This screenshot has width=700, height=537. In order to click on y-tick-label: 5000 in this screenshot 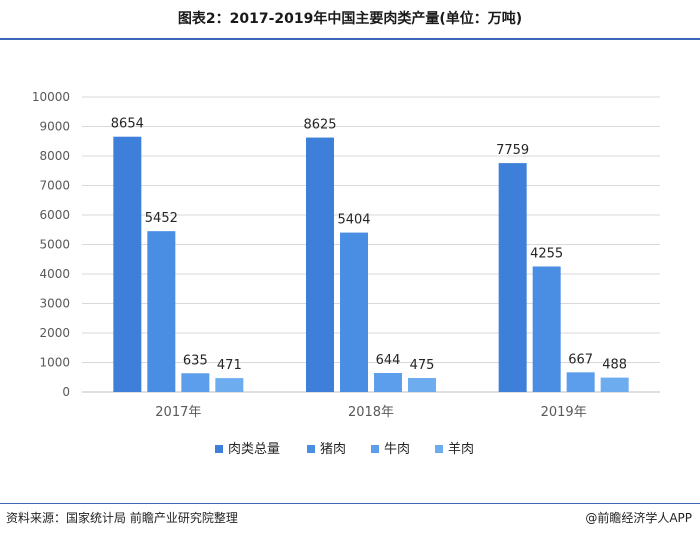, I will do `click(54, 245)`.